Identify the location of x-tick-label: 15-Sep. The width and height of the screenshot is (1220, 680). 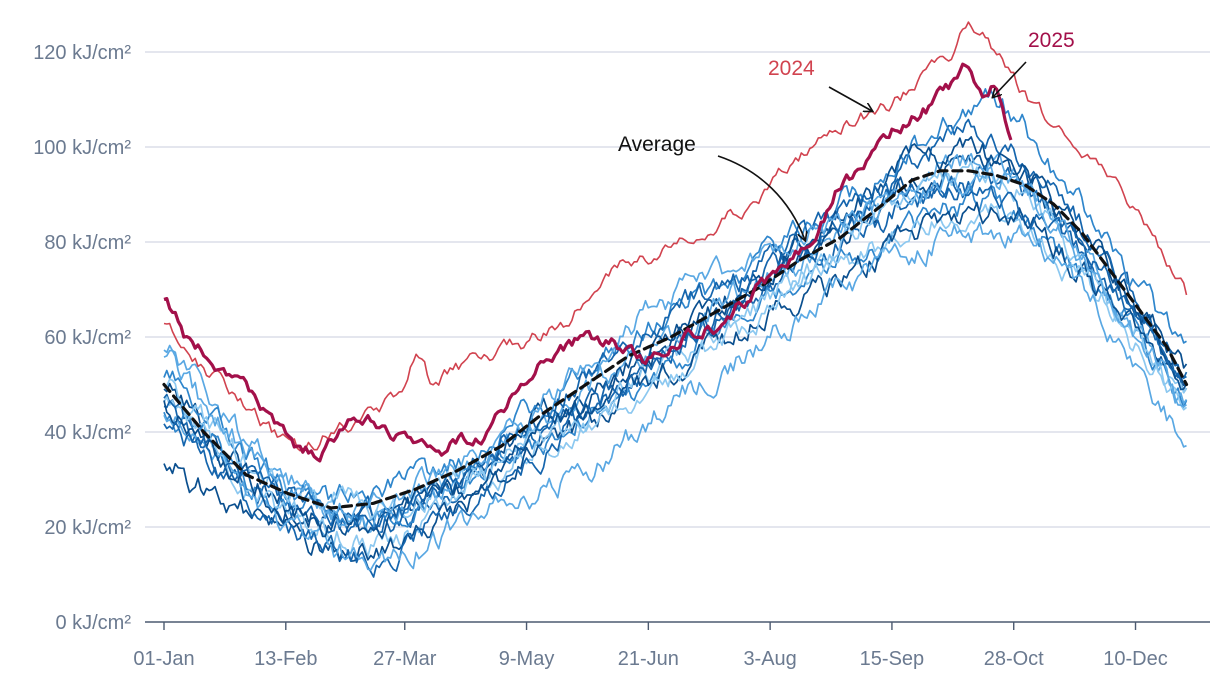
(892, 659).